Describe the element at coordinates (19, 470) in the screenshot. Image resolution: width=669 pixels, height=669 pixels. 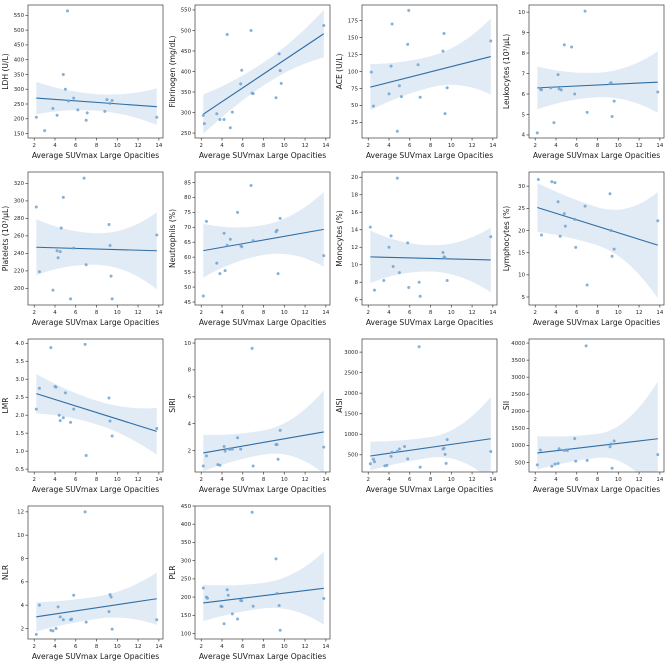
I see `y-tick-label: 0.5` at that location.